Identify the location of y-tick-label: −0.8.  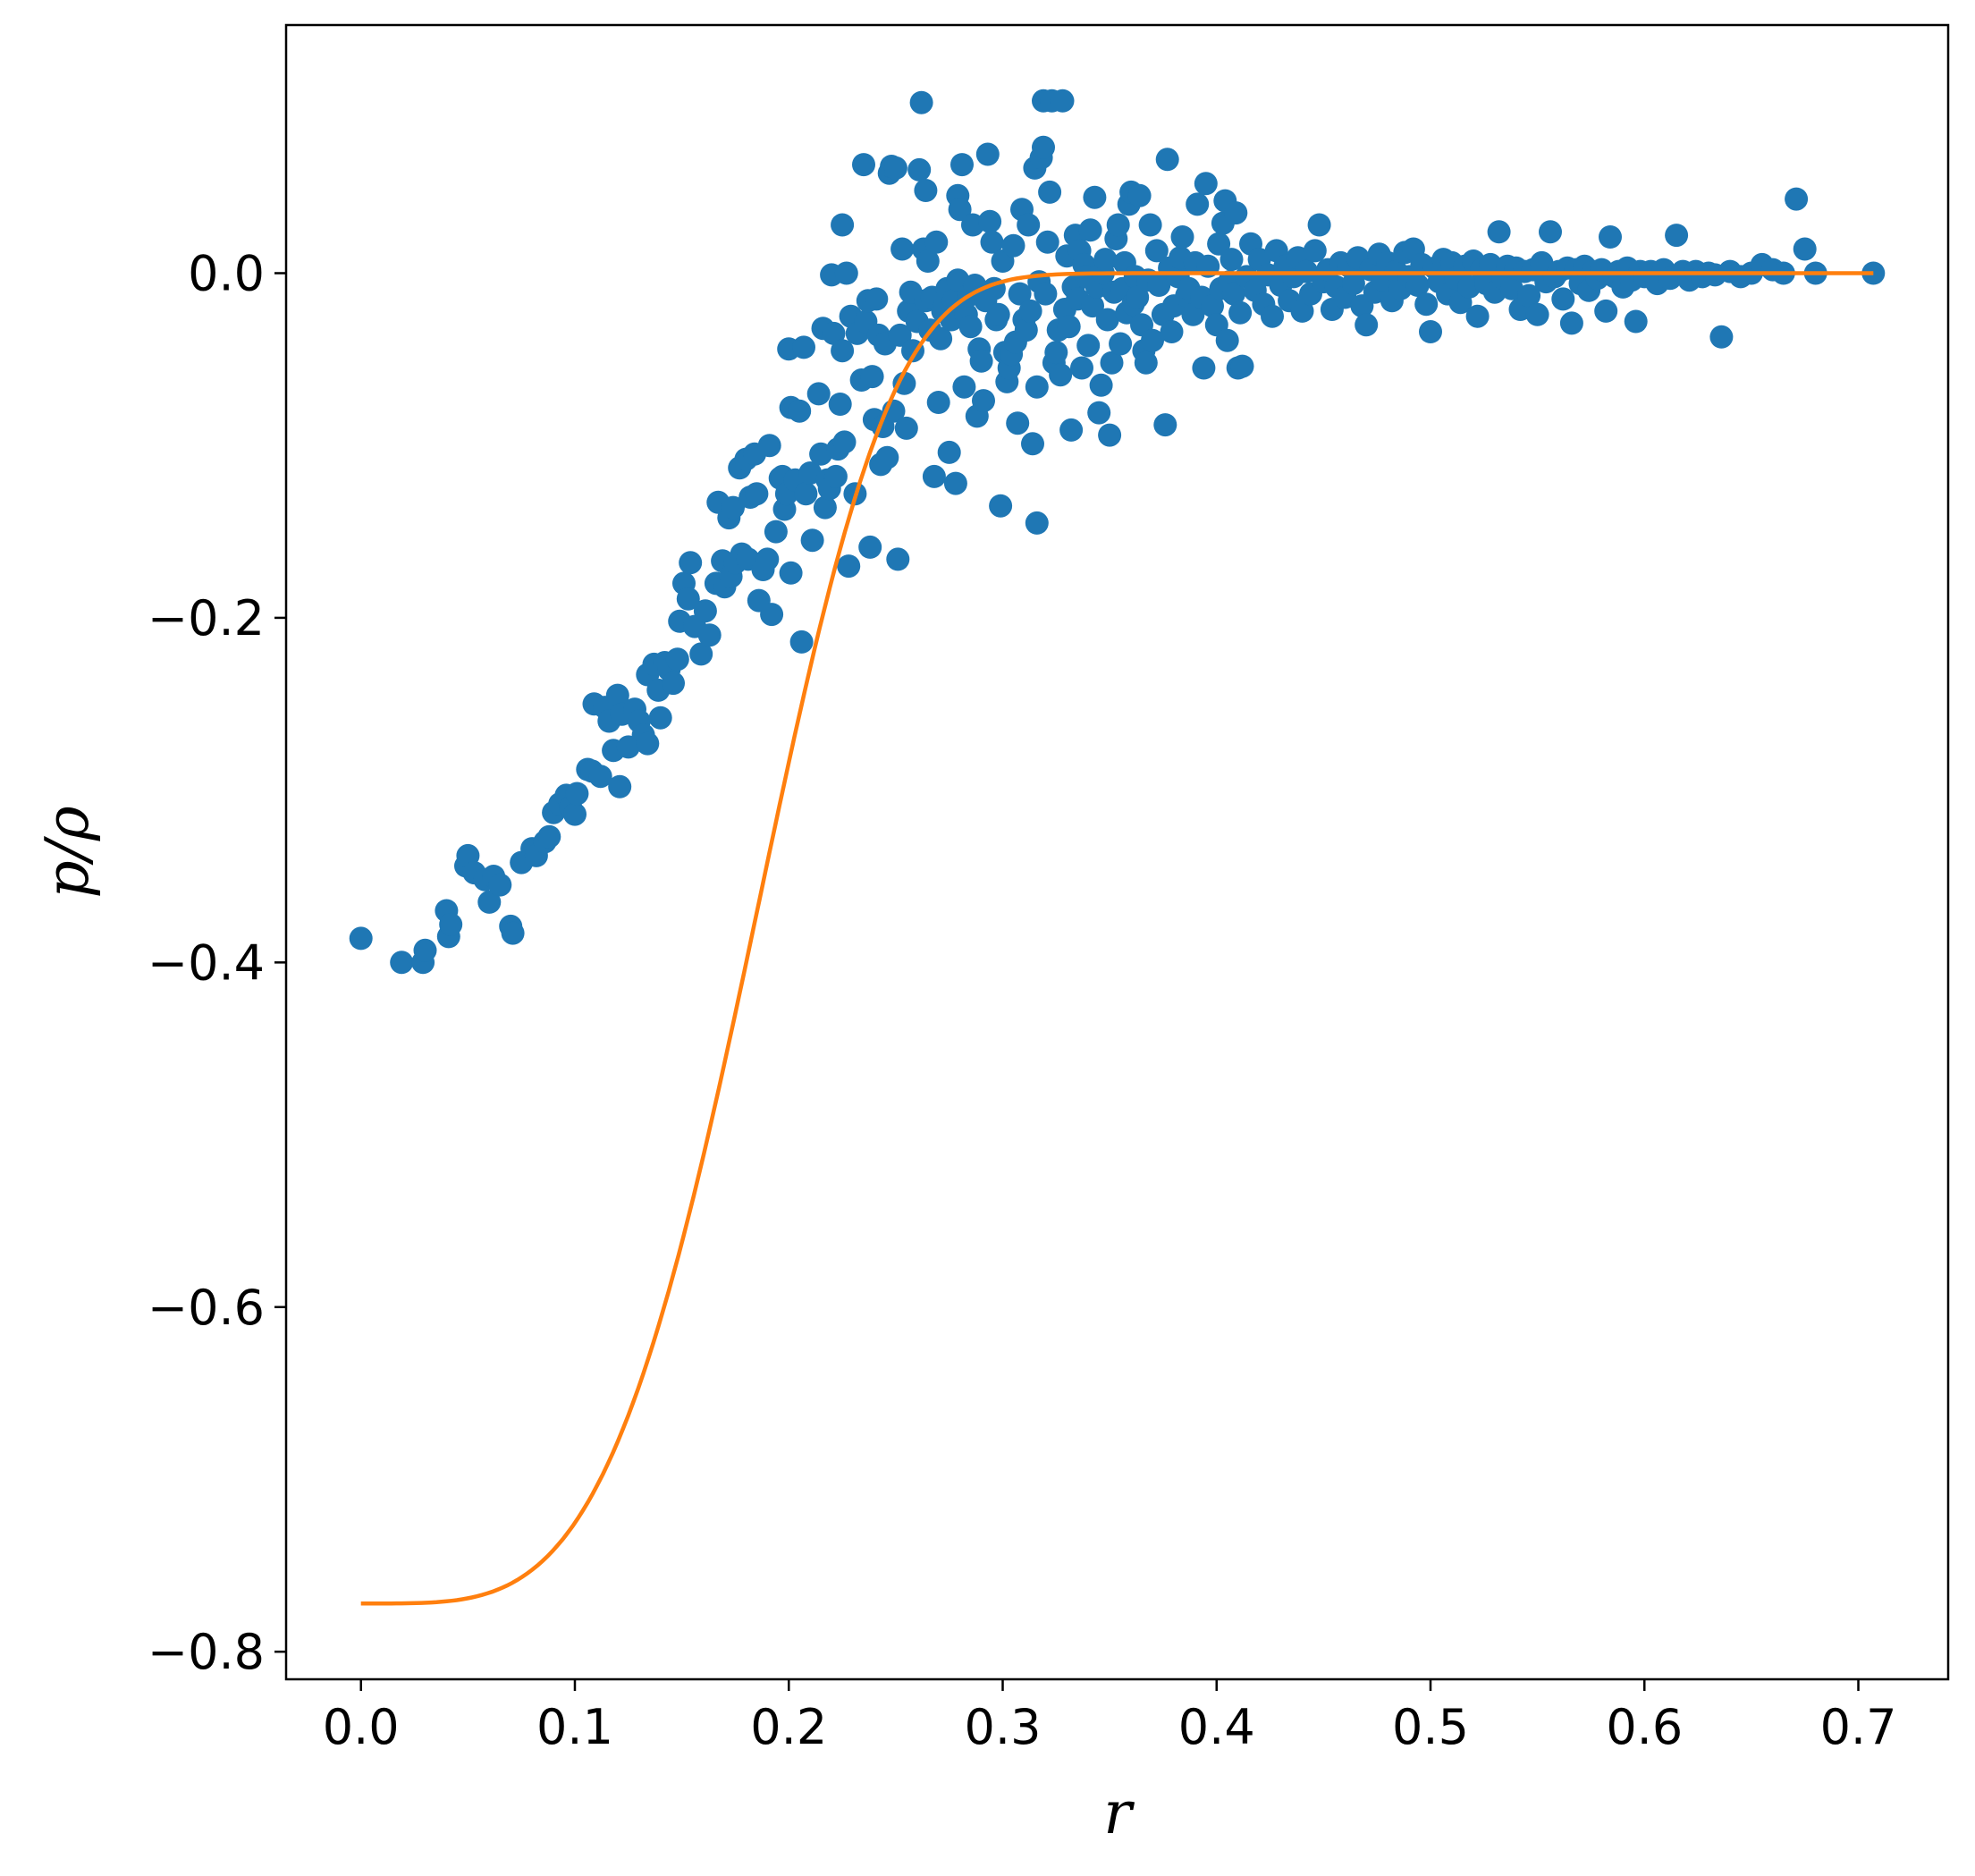
(206, 1652).